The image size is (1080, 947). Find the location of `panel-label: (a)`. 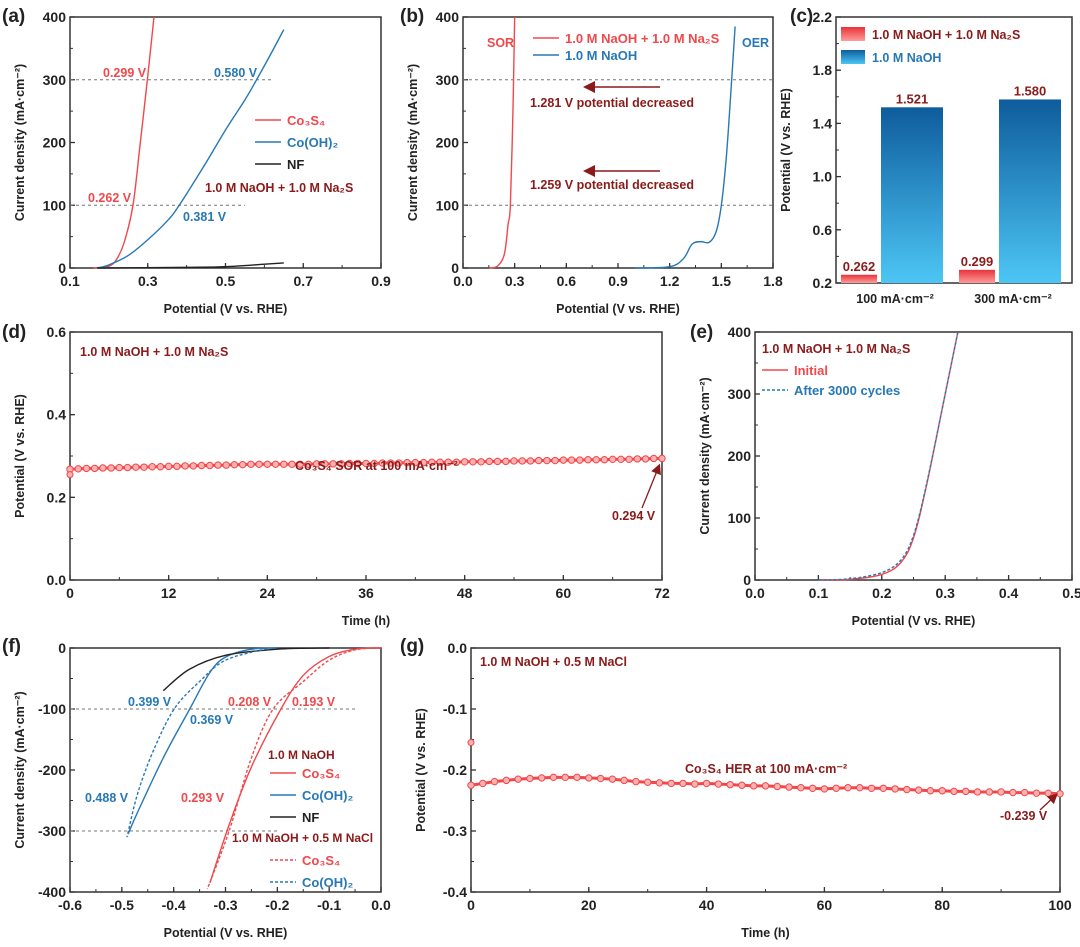

panel-label: (a) is located at coordinates (13, 16).